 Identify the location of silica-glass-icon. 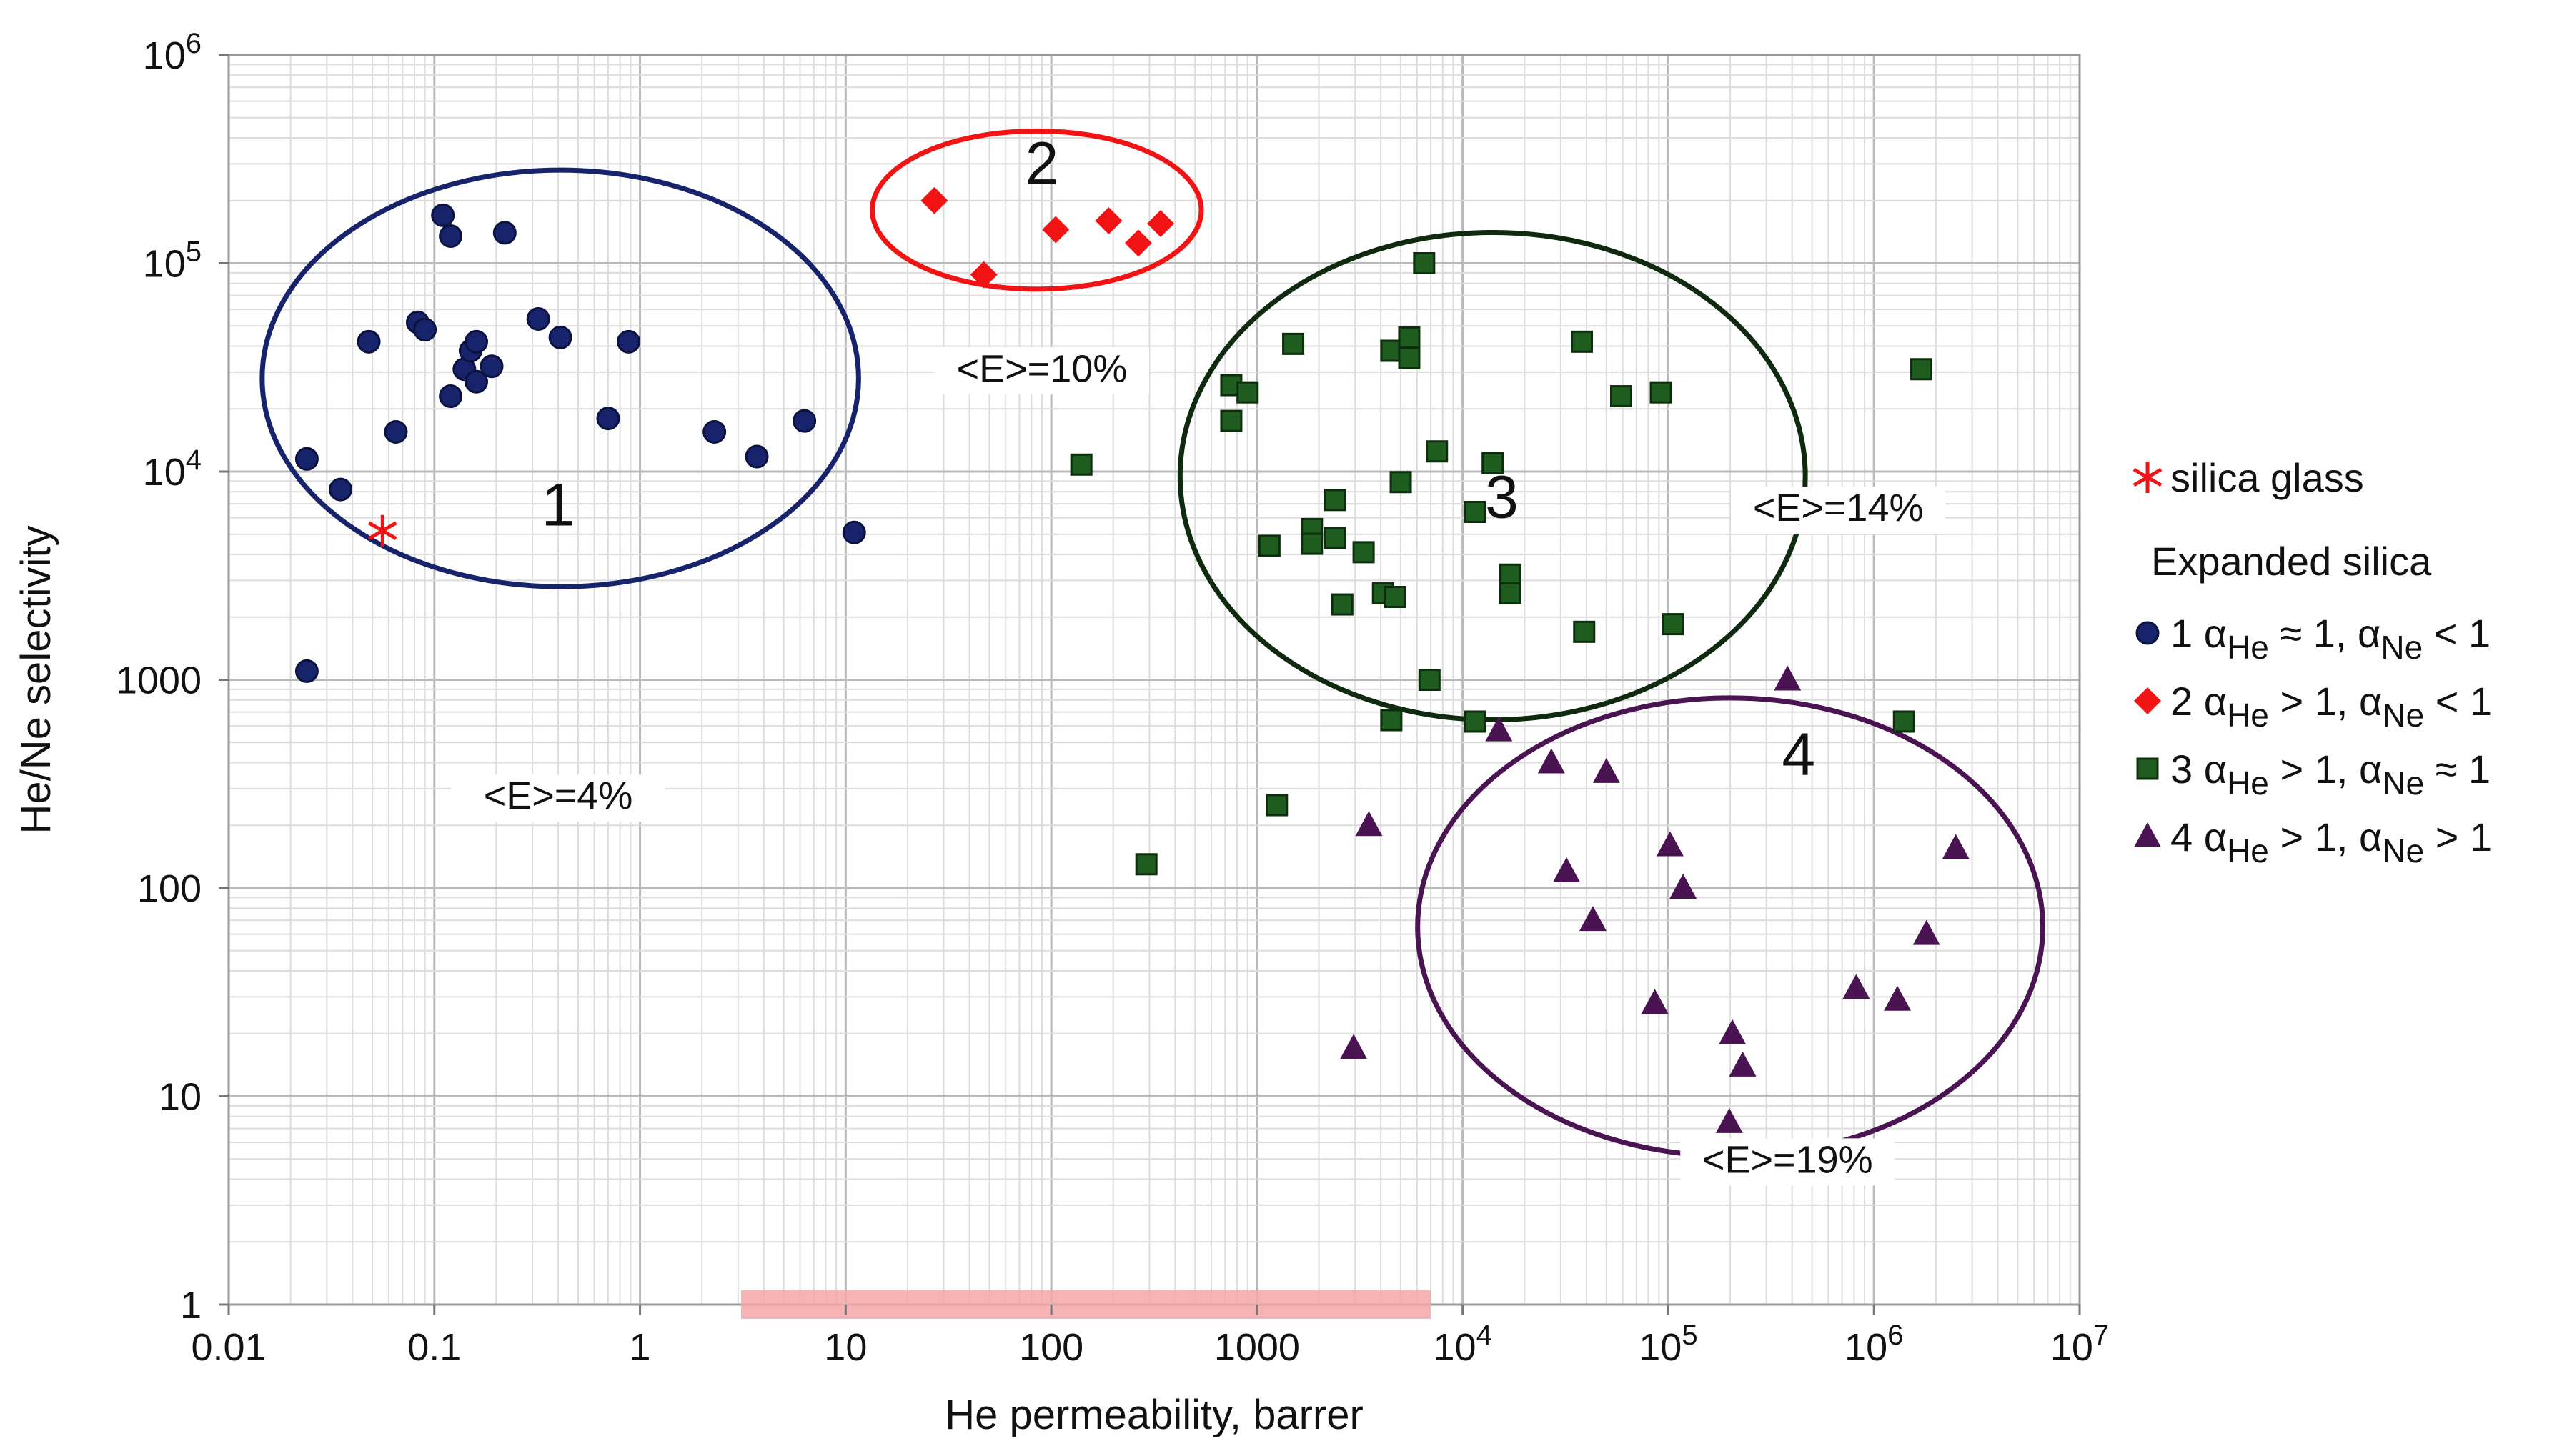
(2147, 477).